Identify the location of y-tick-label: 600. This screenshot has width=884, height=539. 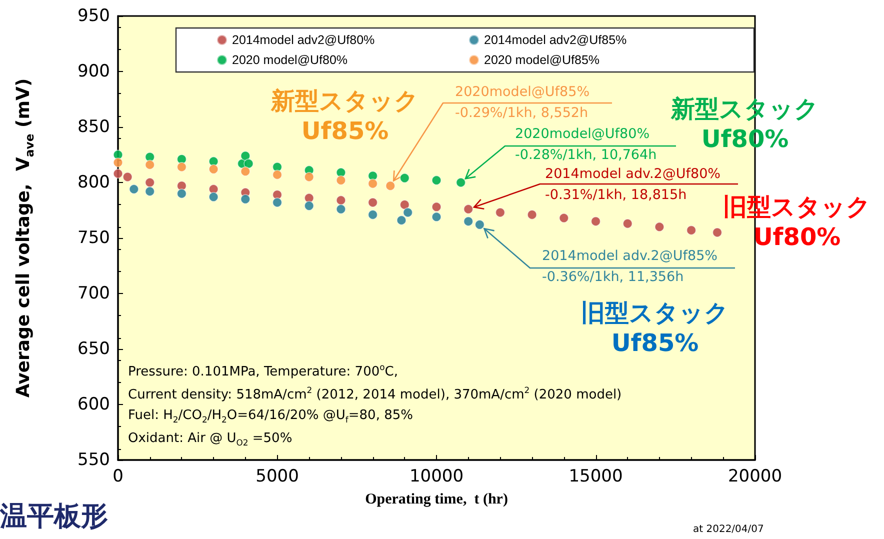
(94, 404).